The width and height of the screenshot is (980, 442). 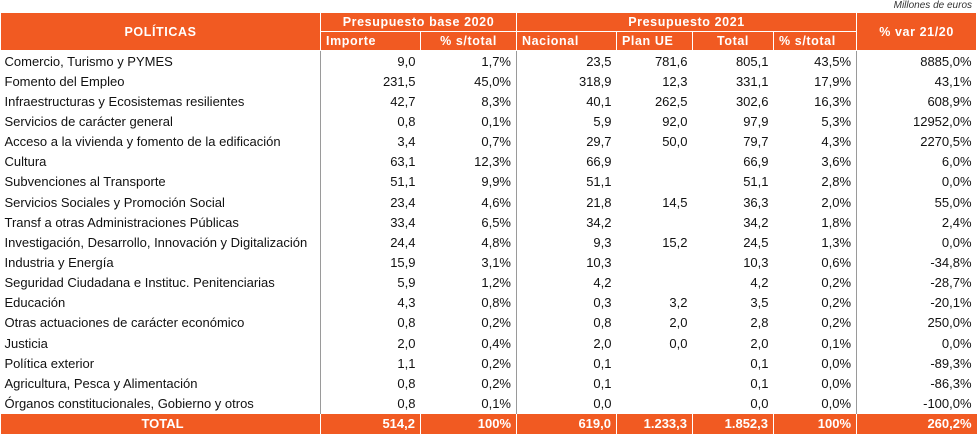 I want to click on total-cell-pct-2021: 100%, so click(x=814, y=423).